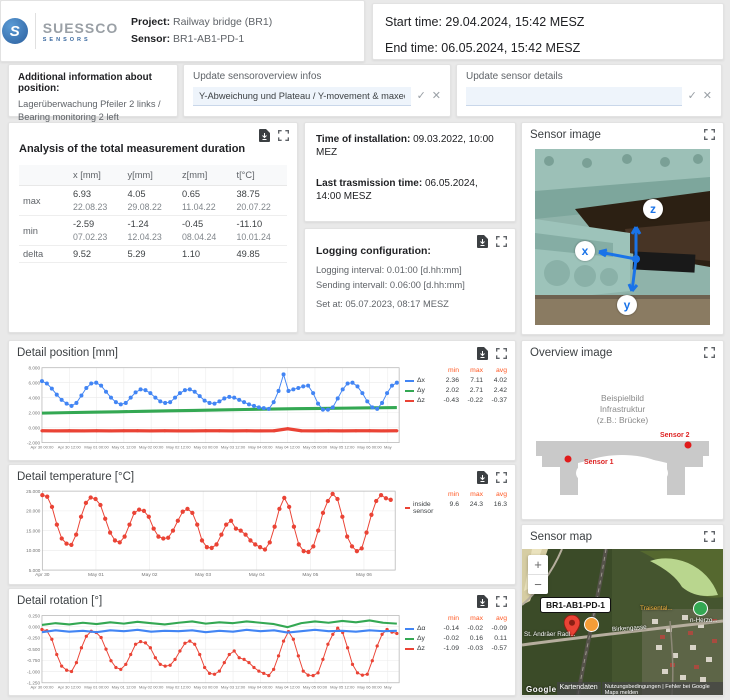 The image size is (730, 700). I want to click on svg-text: 25.000, so click(33, 491).